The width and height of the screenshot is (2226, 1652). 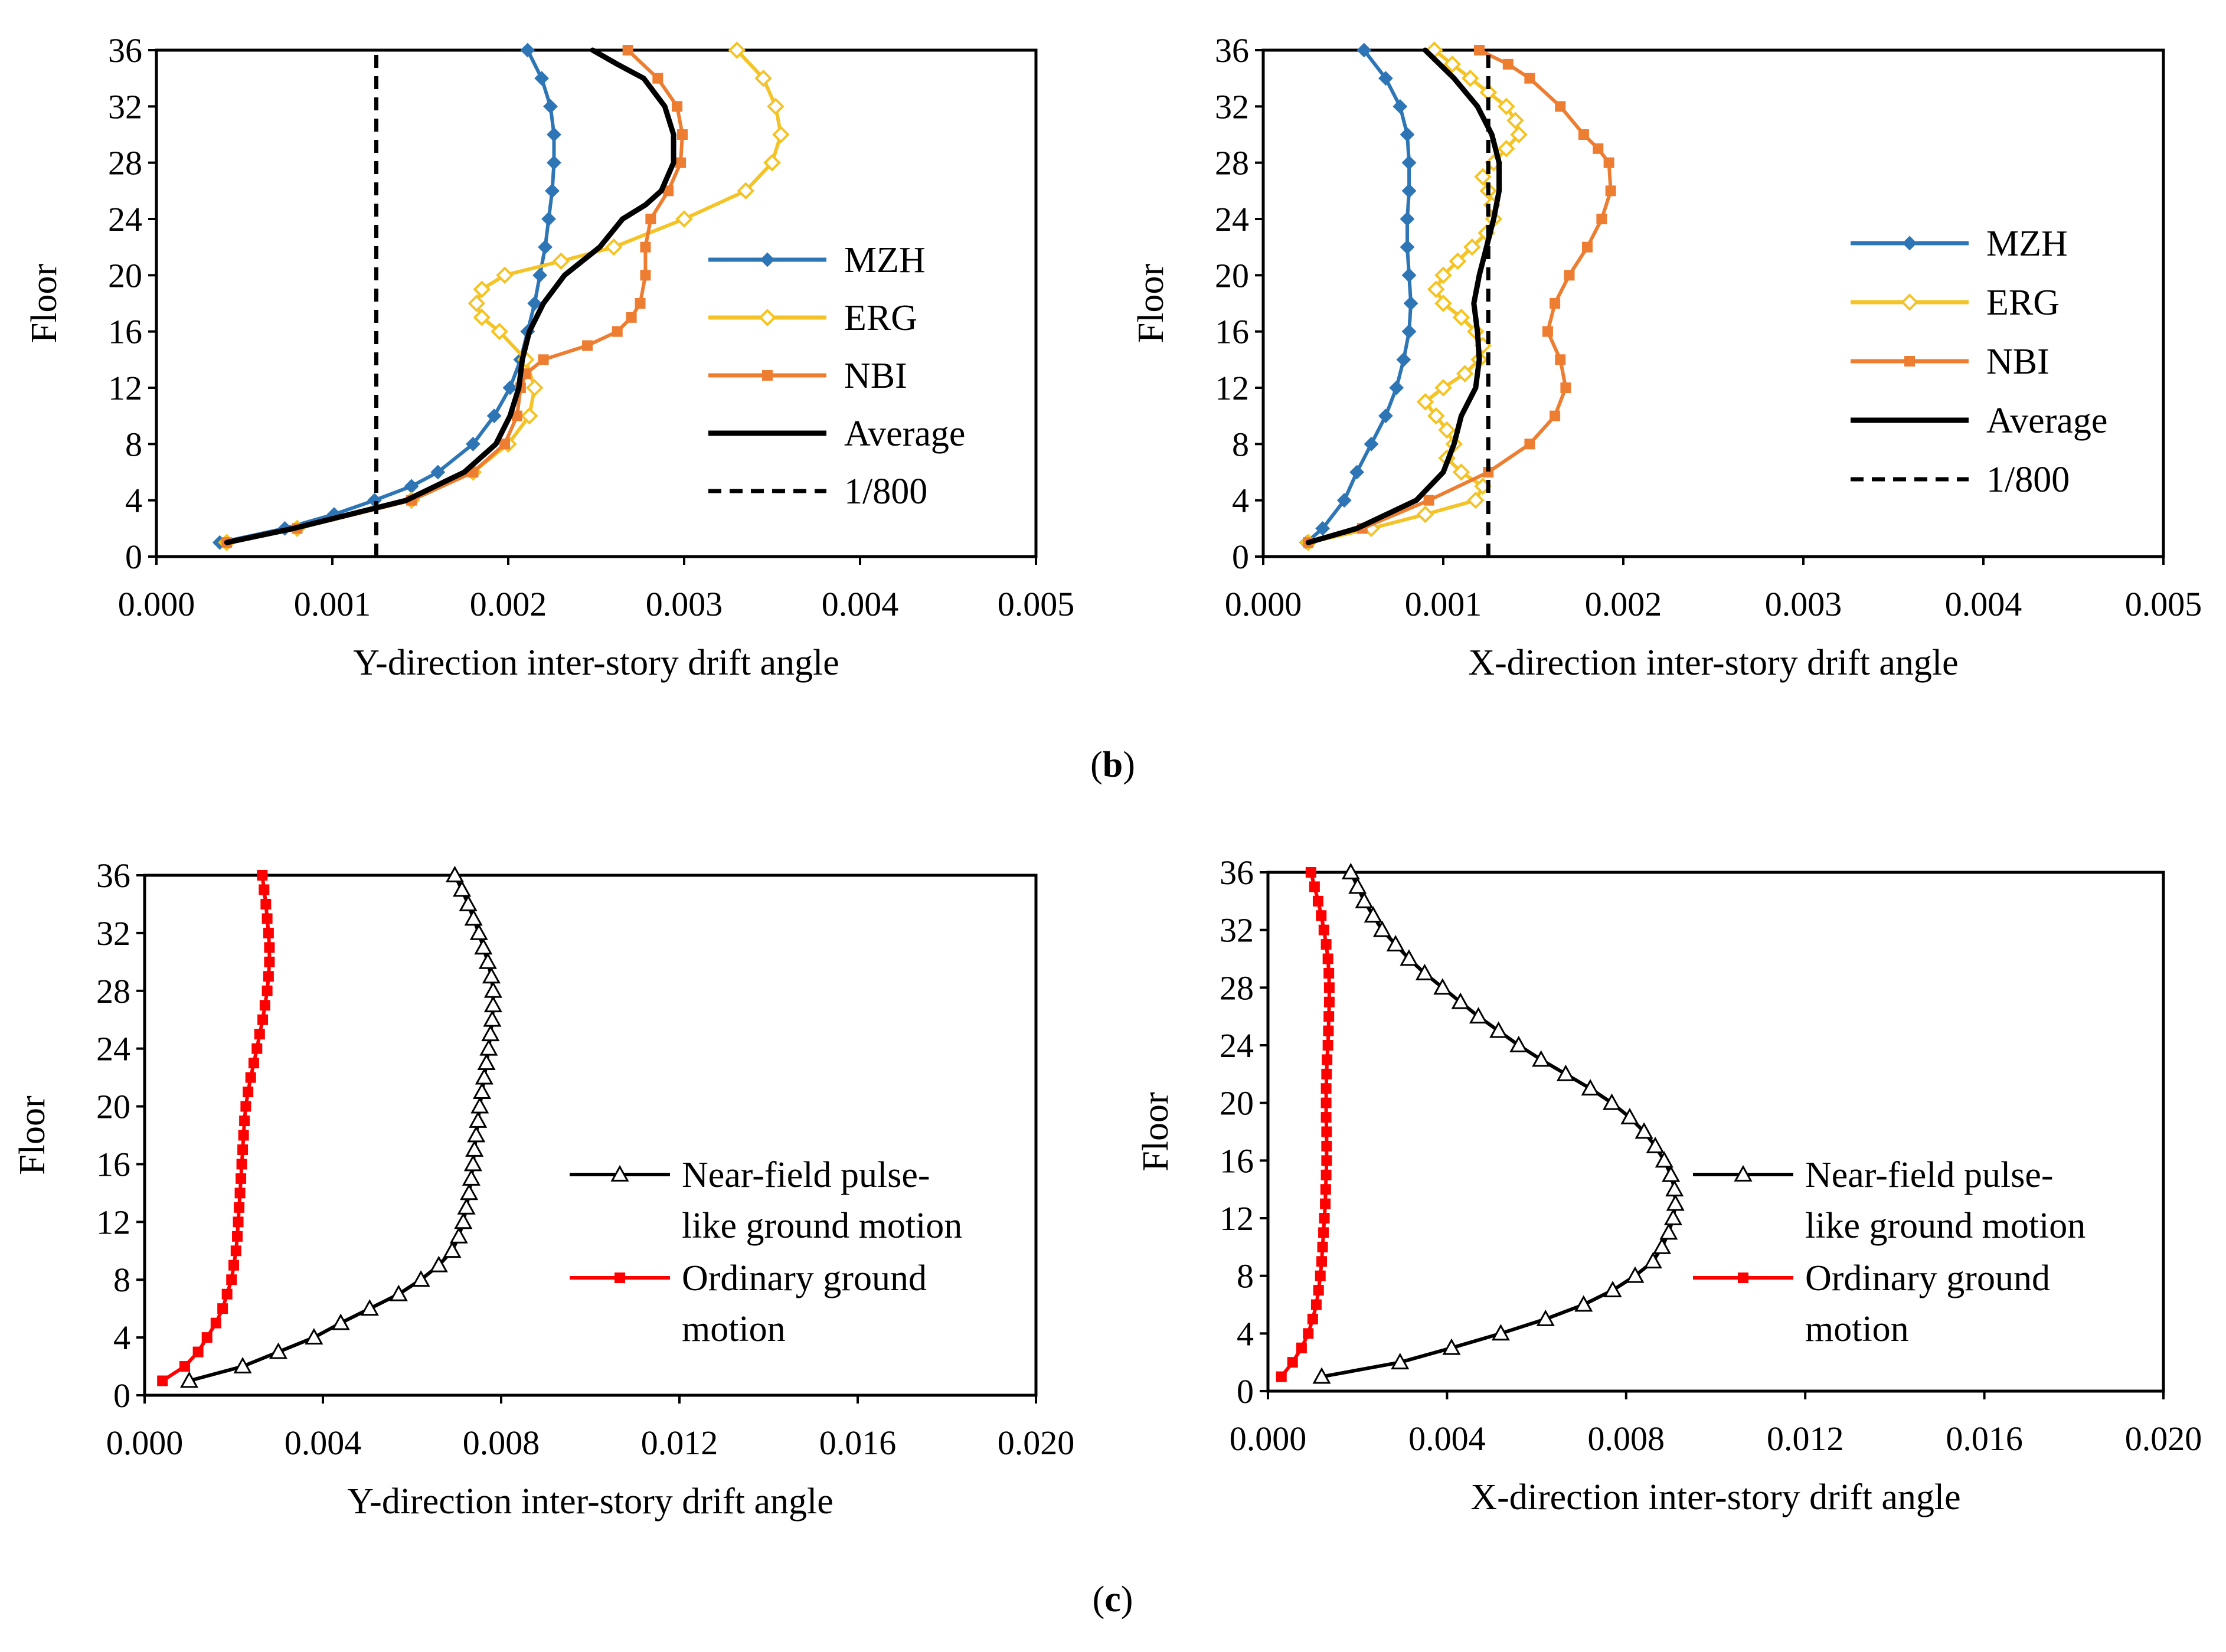 I want to click on y-tick-label: 28, so click(x=1232, y=163).